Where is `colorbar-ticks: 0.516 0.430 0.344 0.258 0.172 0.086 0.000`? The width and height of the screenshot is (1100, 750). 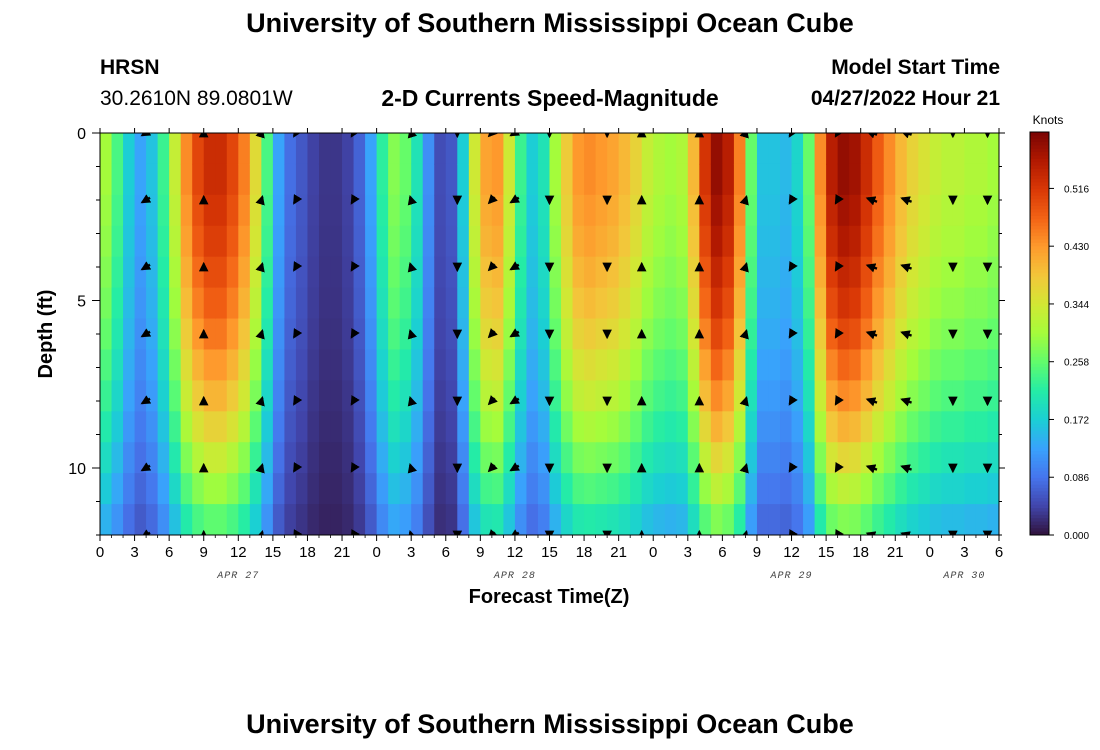
colorbar-ticks: 0.516 0.430 0.344 0.258 0.172 0.086 0.000 is located at coordinates (1069, 363).